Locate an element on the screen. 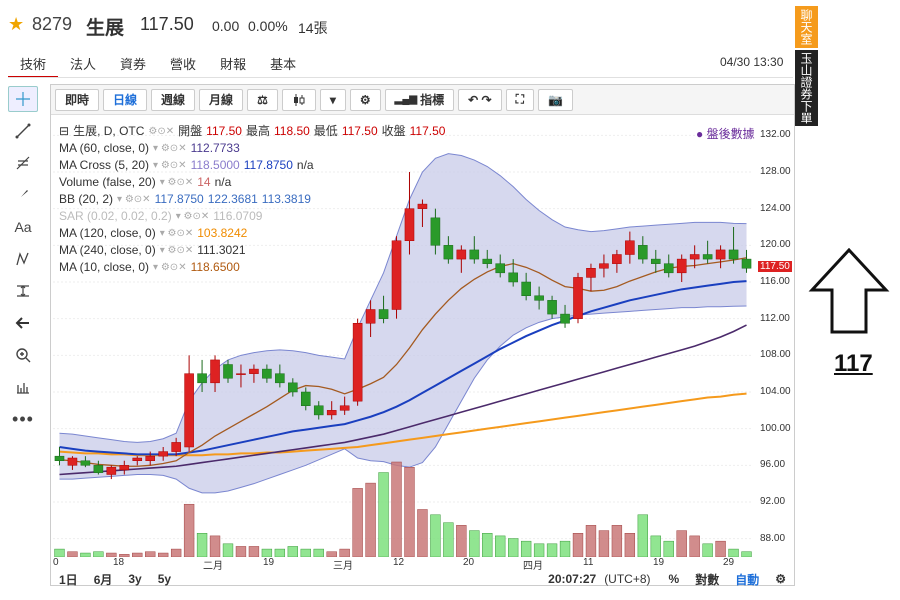  compare-scale-icon: ⚖ is located at coordinates (262, 99).